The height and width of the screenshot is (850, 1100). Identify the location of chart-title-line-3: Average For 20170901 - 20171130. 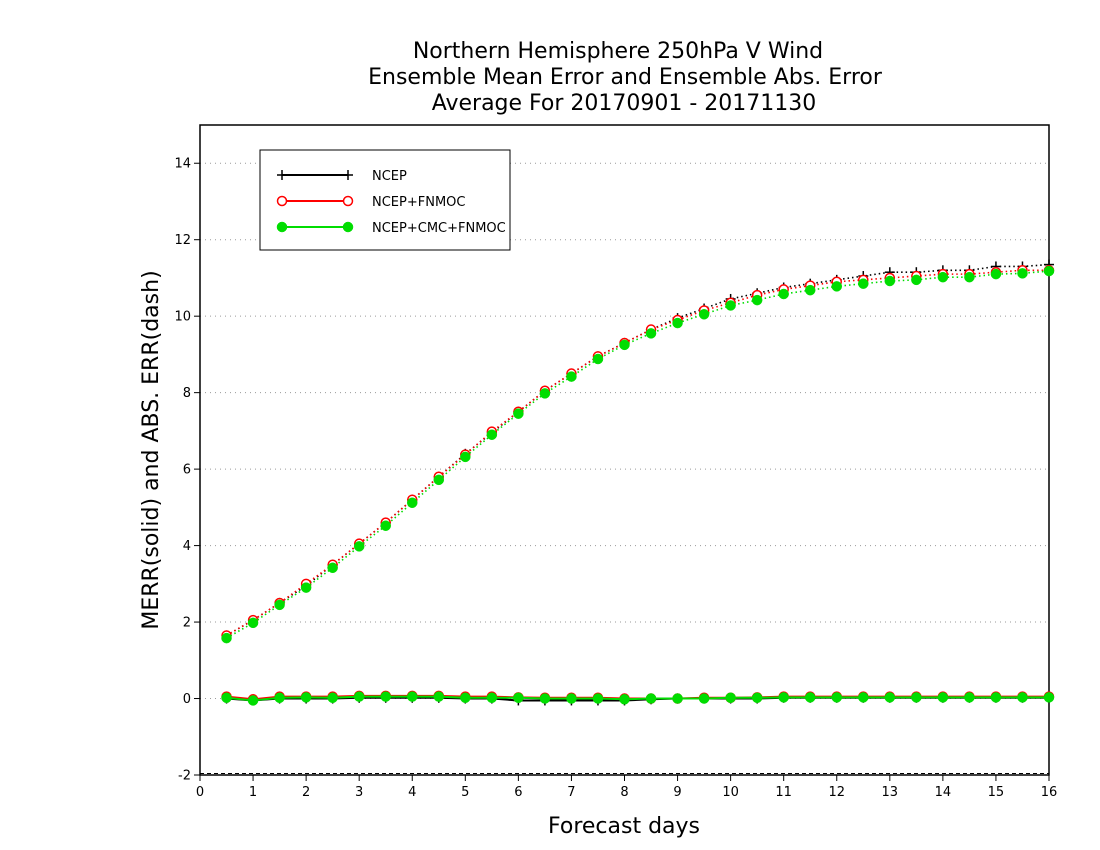
(624, 103).